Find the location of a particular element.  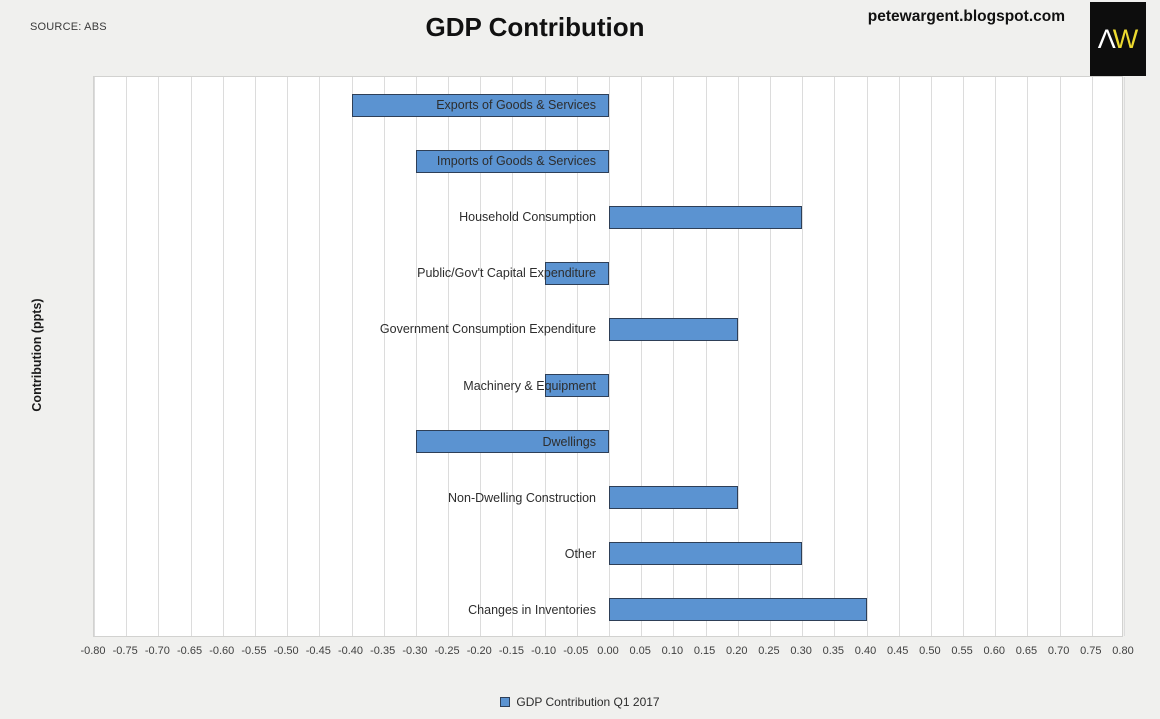

category-label: Household Consumption is located at coordinates (527, 217).